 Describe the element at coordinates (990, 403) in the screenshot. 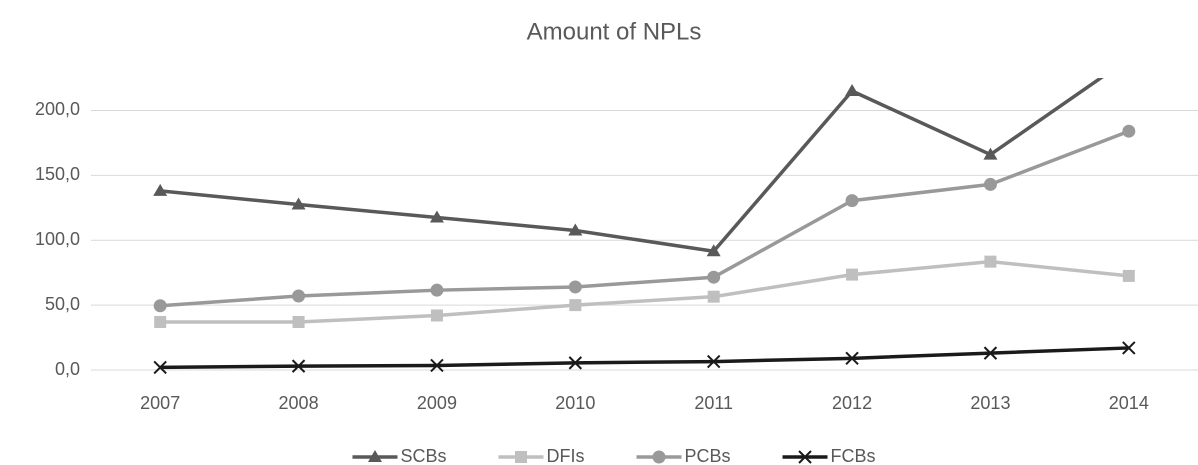

I see `x-tick-label: 2013` at that location.